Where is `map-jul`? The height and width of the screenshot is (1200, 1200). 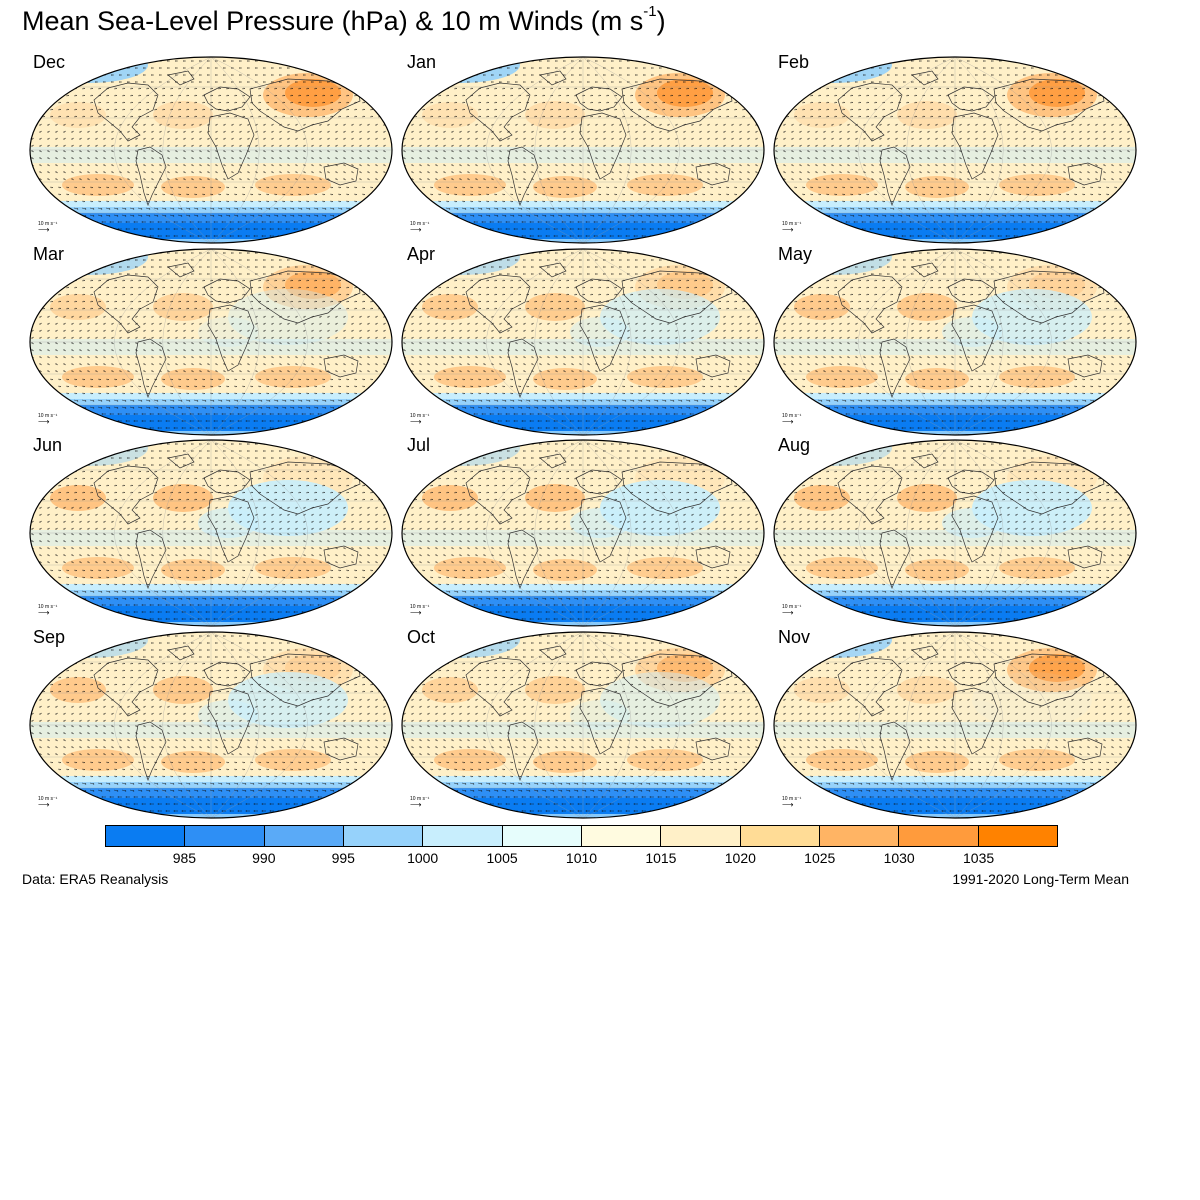 map-jul is located at coordinates (583, 533).